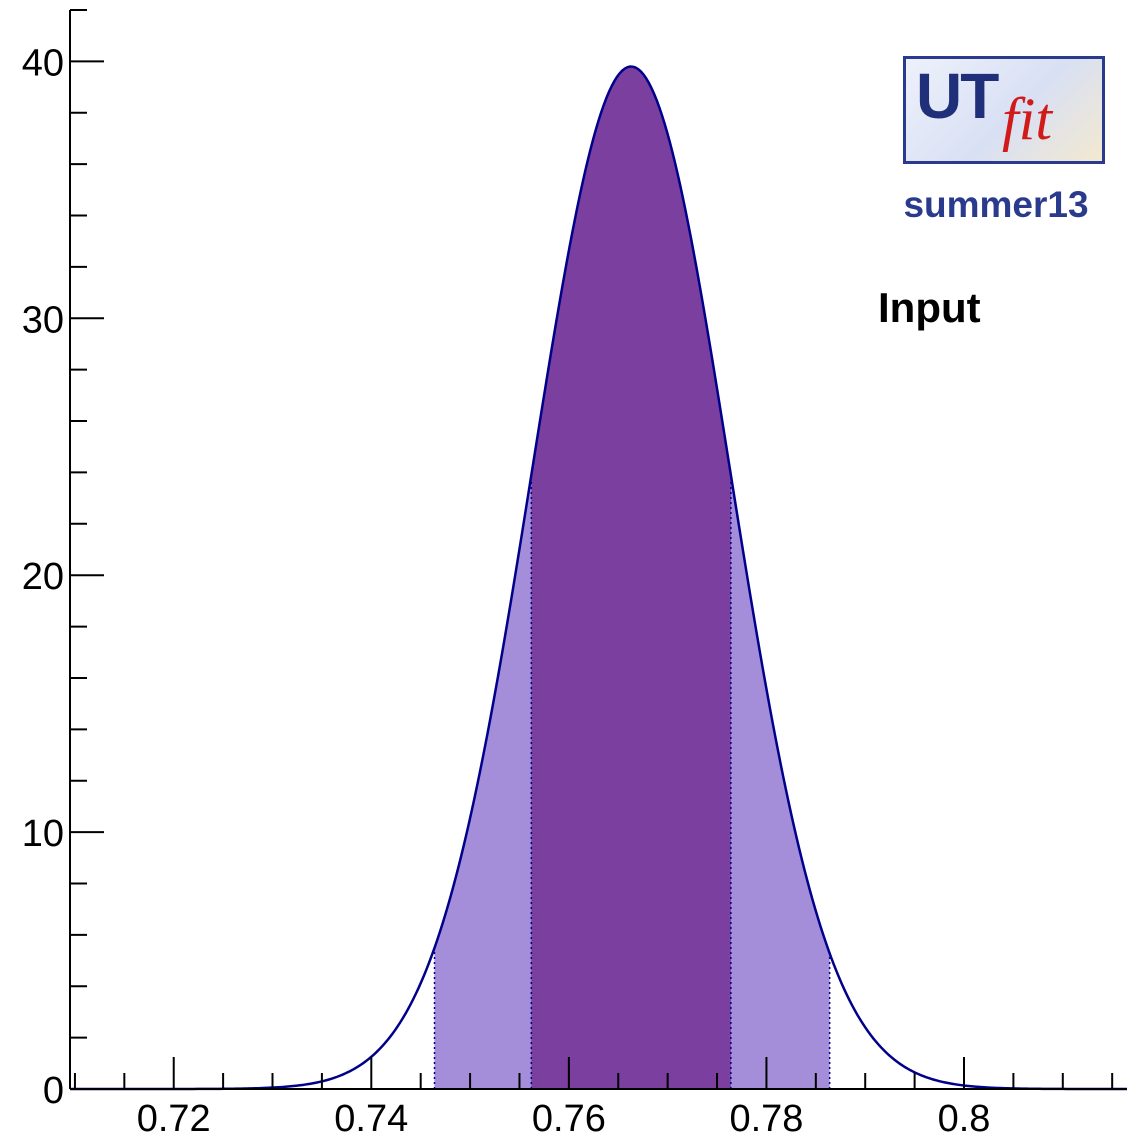 The height and width of the screenshot is (1146, 1127). I want to click on logo-edition: summer13, so click(996, 204).